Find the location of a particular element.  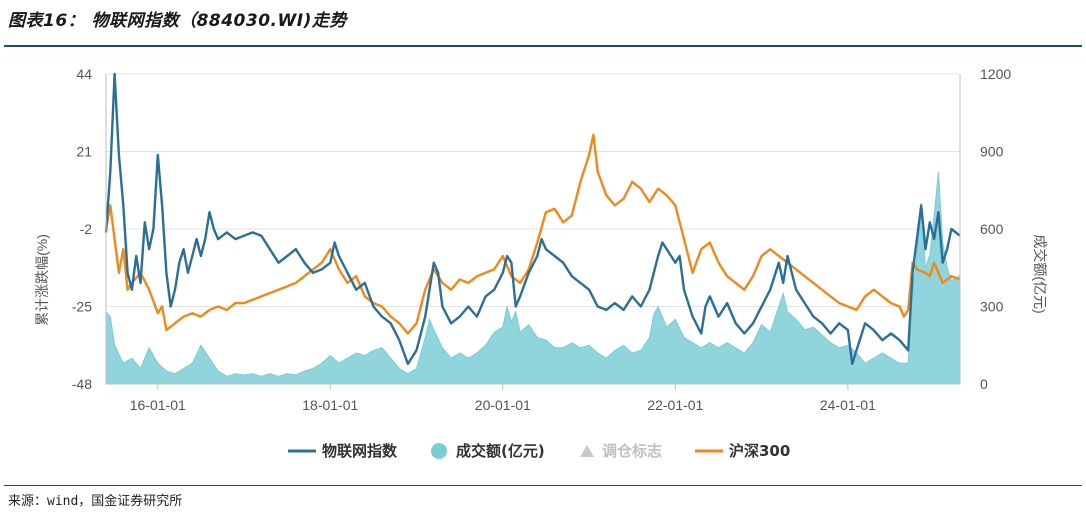

top-divider is located at coordinates (543, 46).